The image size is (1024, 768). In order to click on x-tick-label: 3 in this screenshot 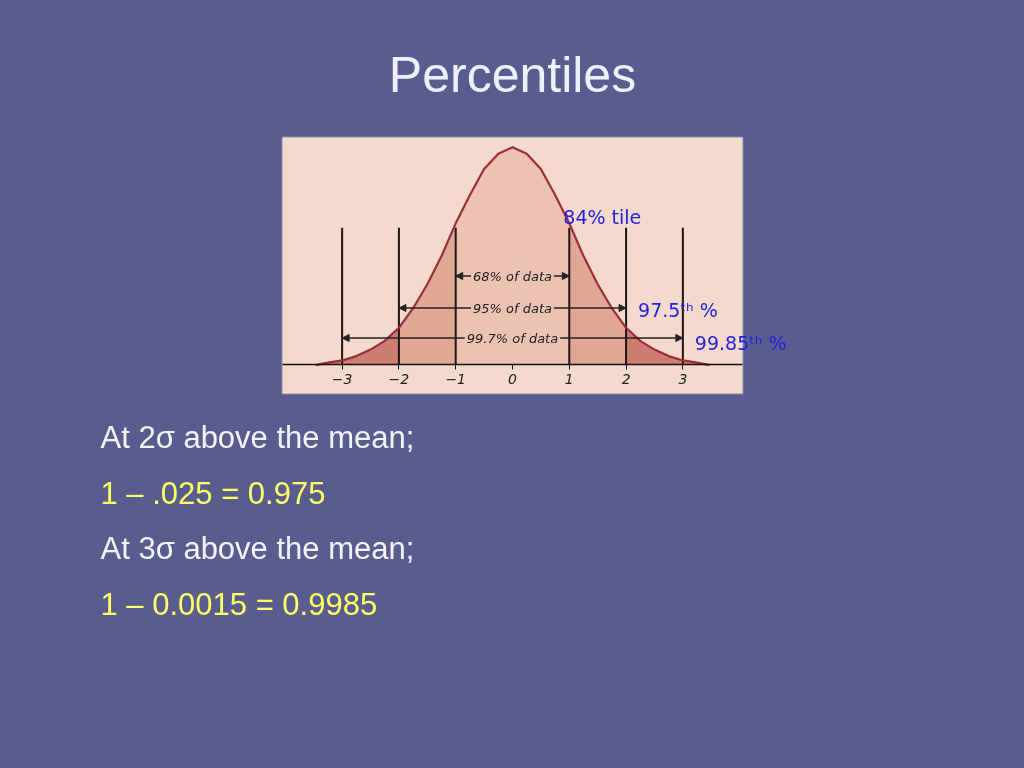, I will do `click(683, 378)`.